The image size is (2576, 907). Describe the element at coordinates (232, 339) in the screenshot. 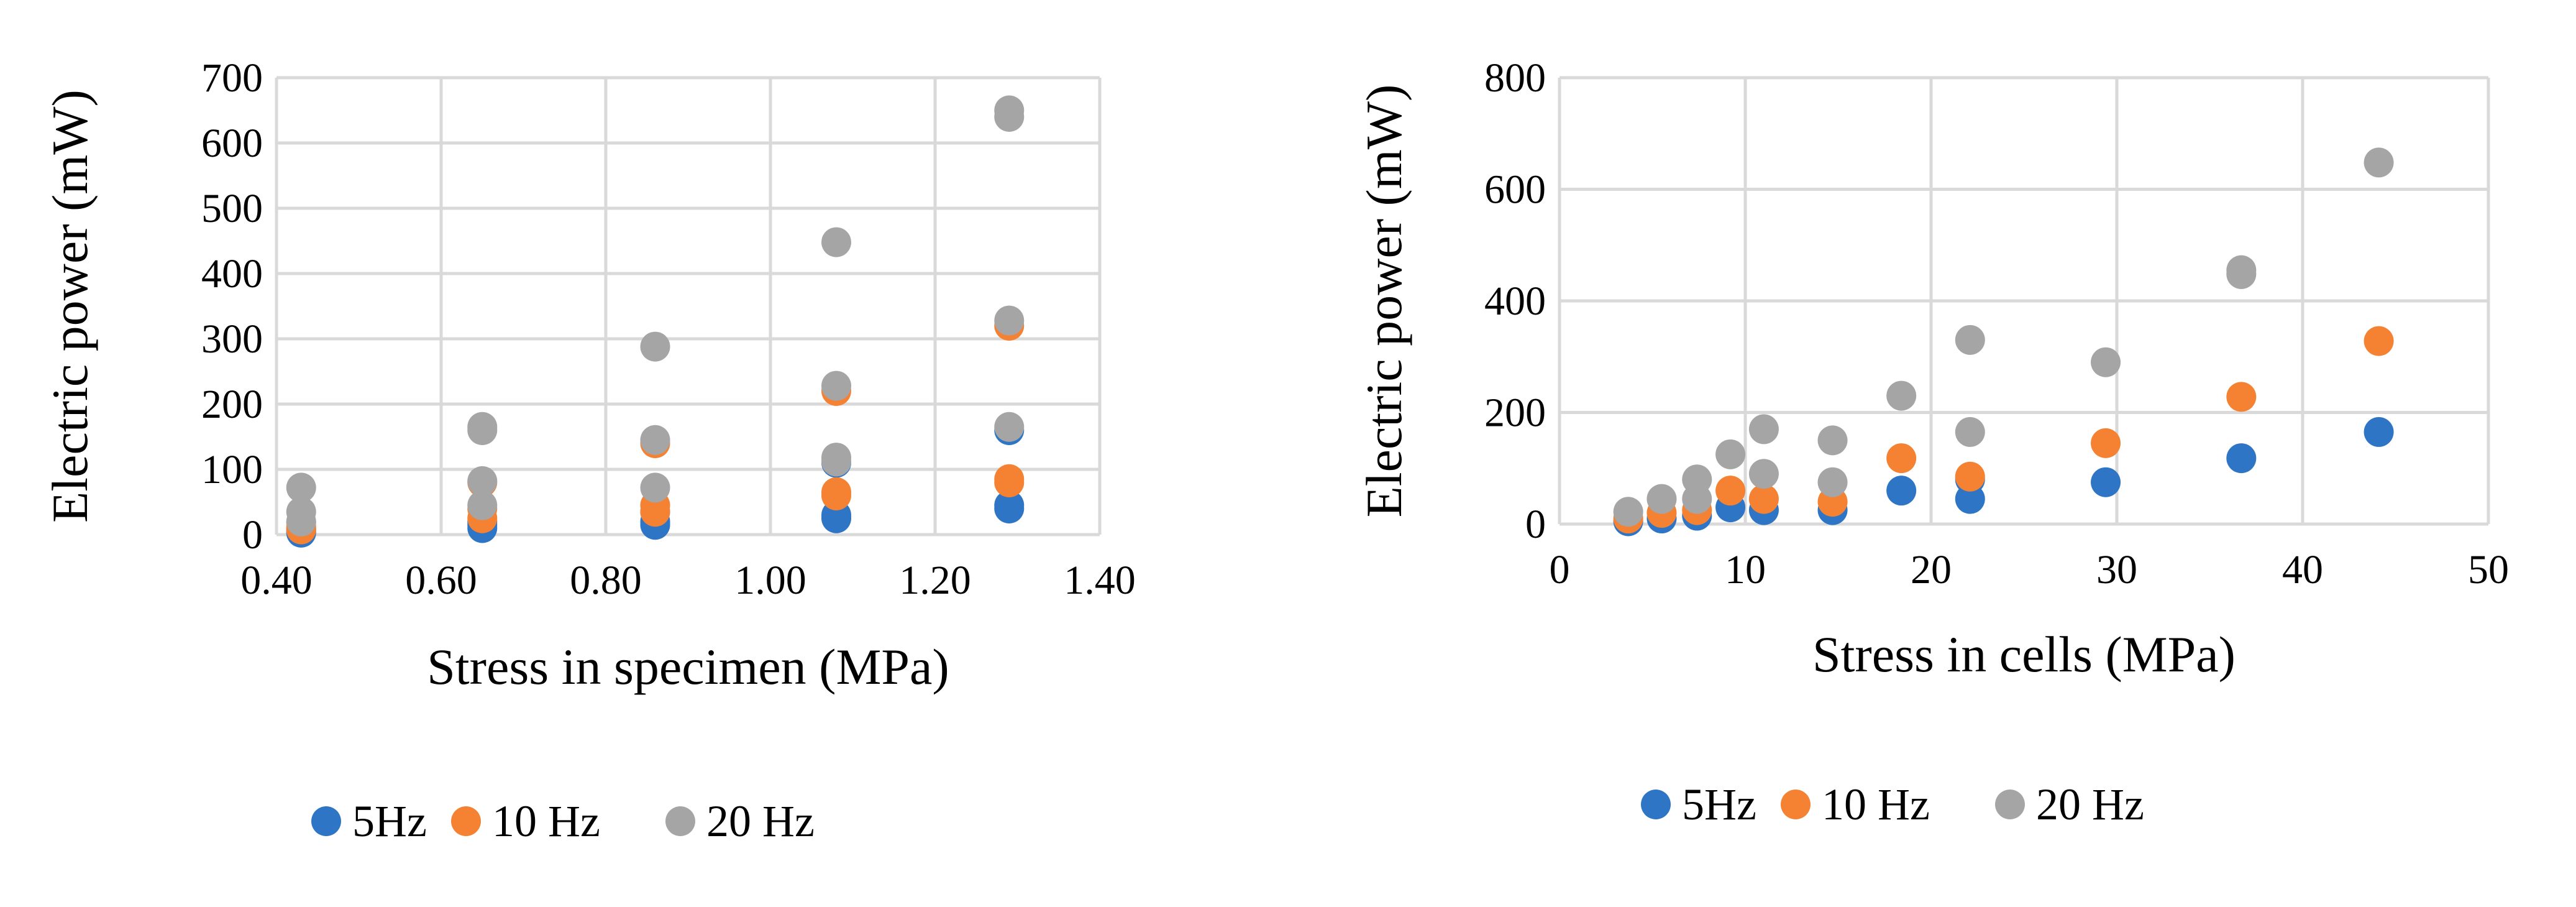

I see `y-tick-label: 300` at that location.